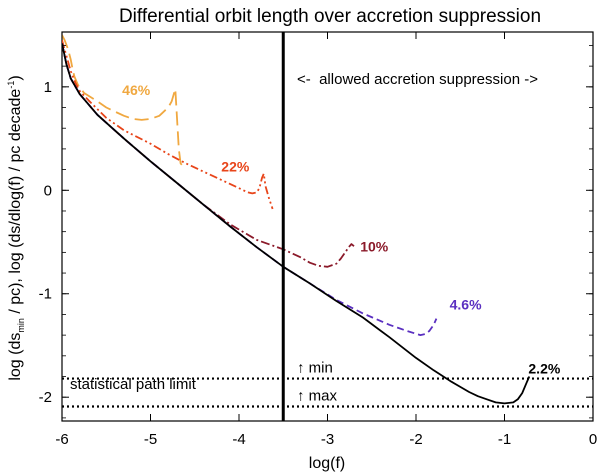  What do you see at coordinates (150, 439) in the screenshot?
I see `x-tick-label: -5` at bounding box center [150, 439].